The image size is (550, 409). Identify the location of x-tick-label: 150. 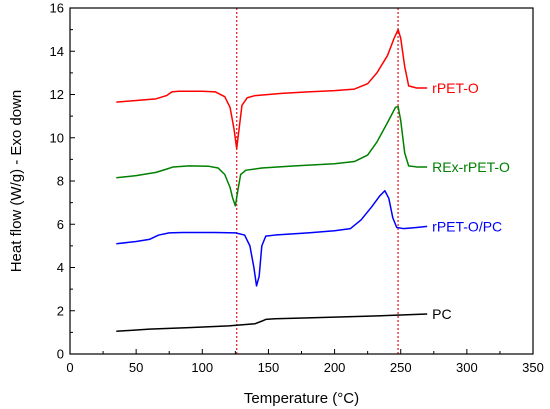
(269, 367).